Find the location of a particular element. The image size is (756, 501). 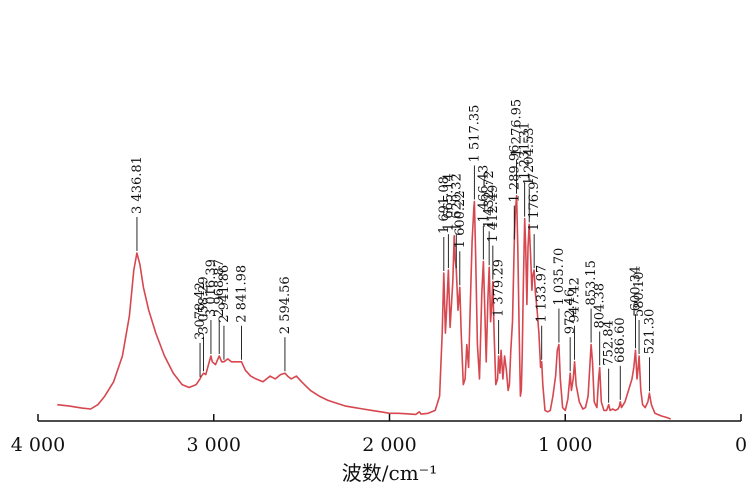

x-tick-label: 4 000 is located at coordinates (38, 445).